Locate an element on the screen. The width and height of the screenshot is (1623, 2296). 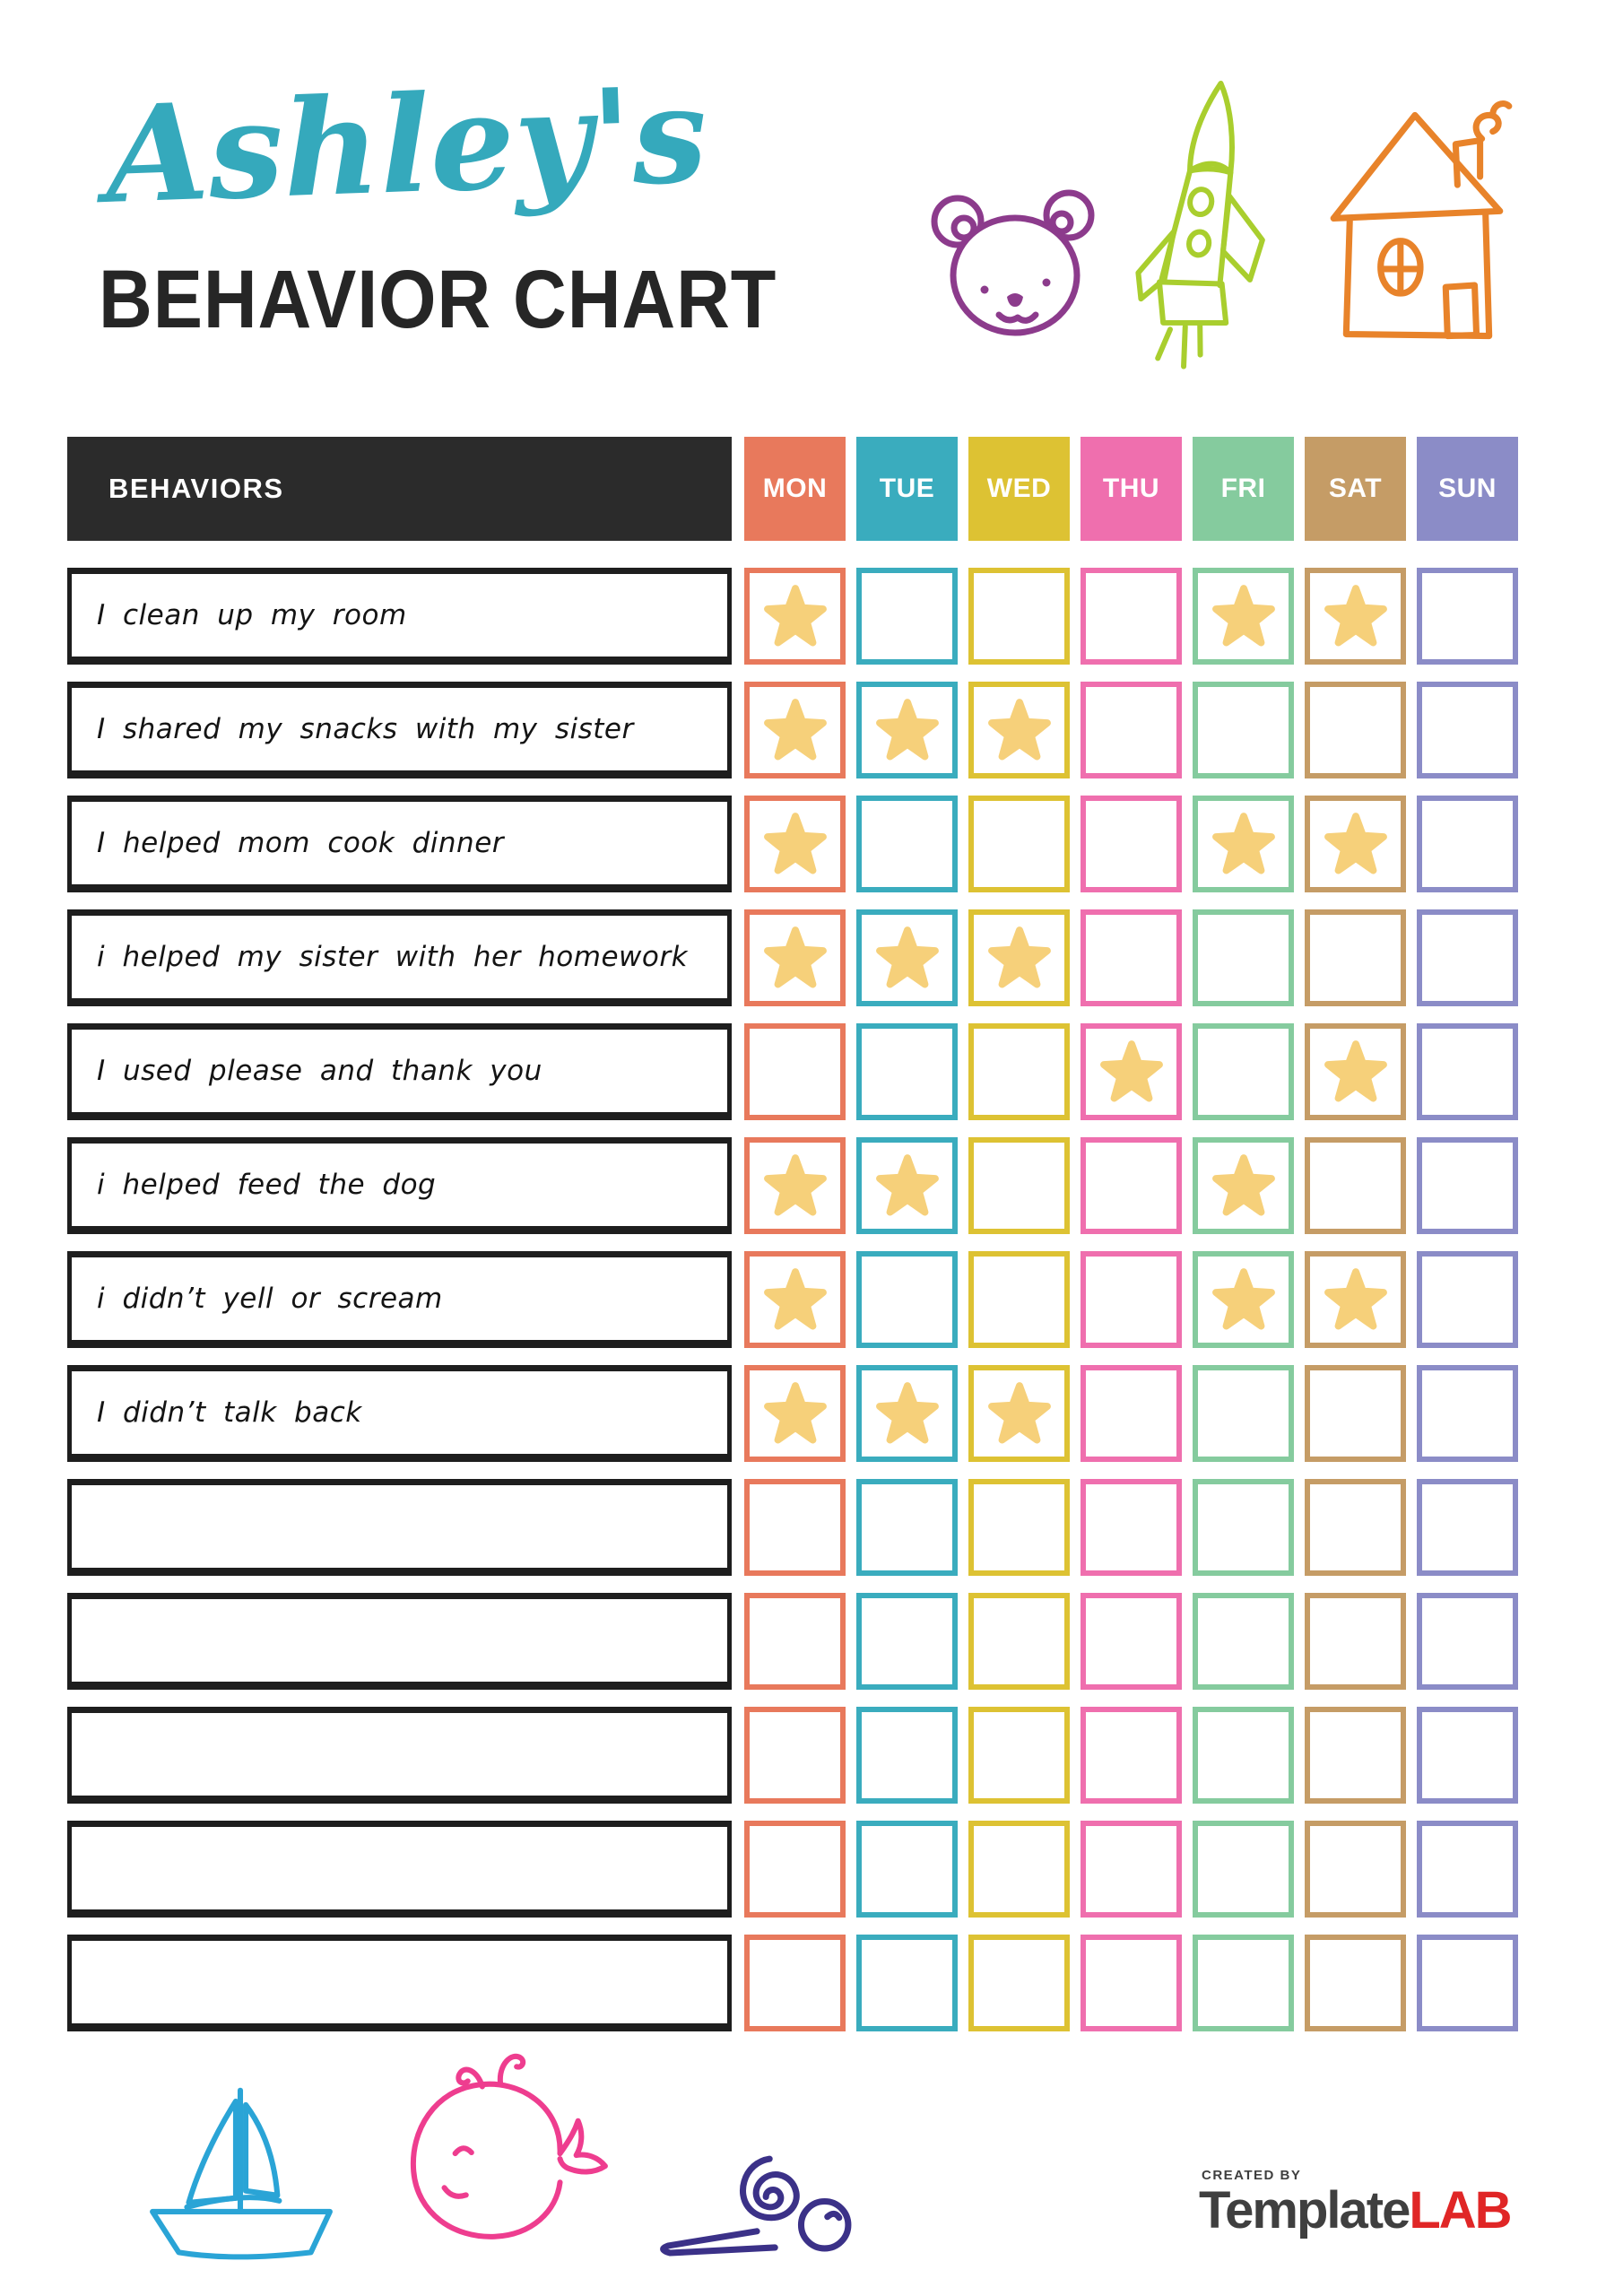
chart-cell-thu-row6 is located at coordinates (1131, 1185).